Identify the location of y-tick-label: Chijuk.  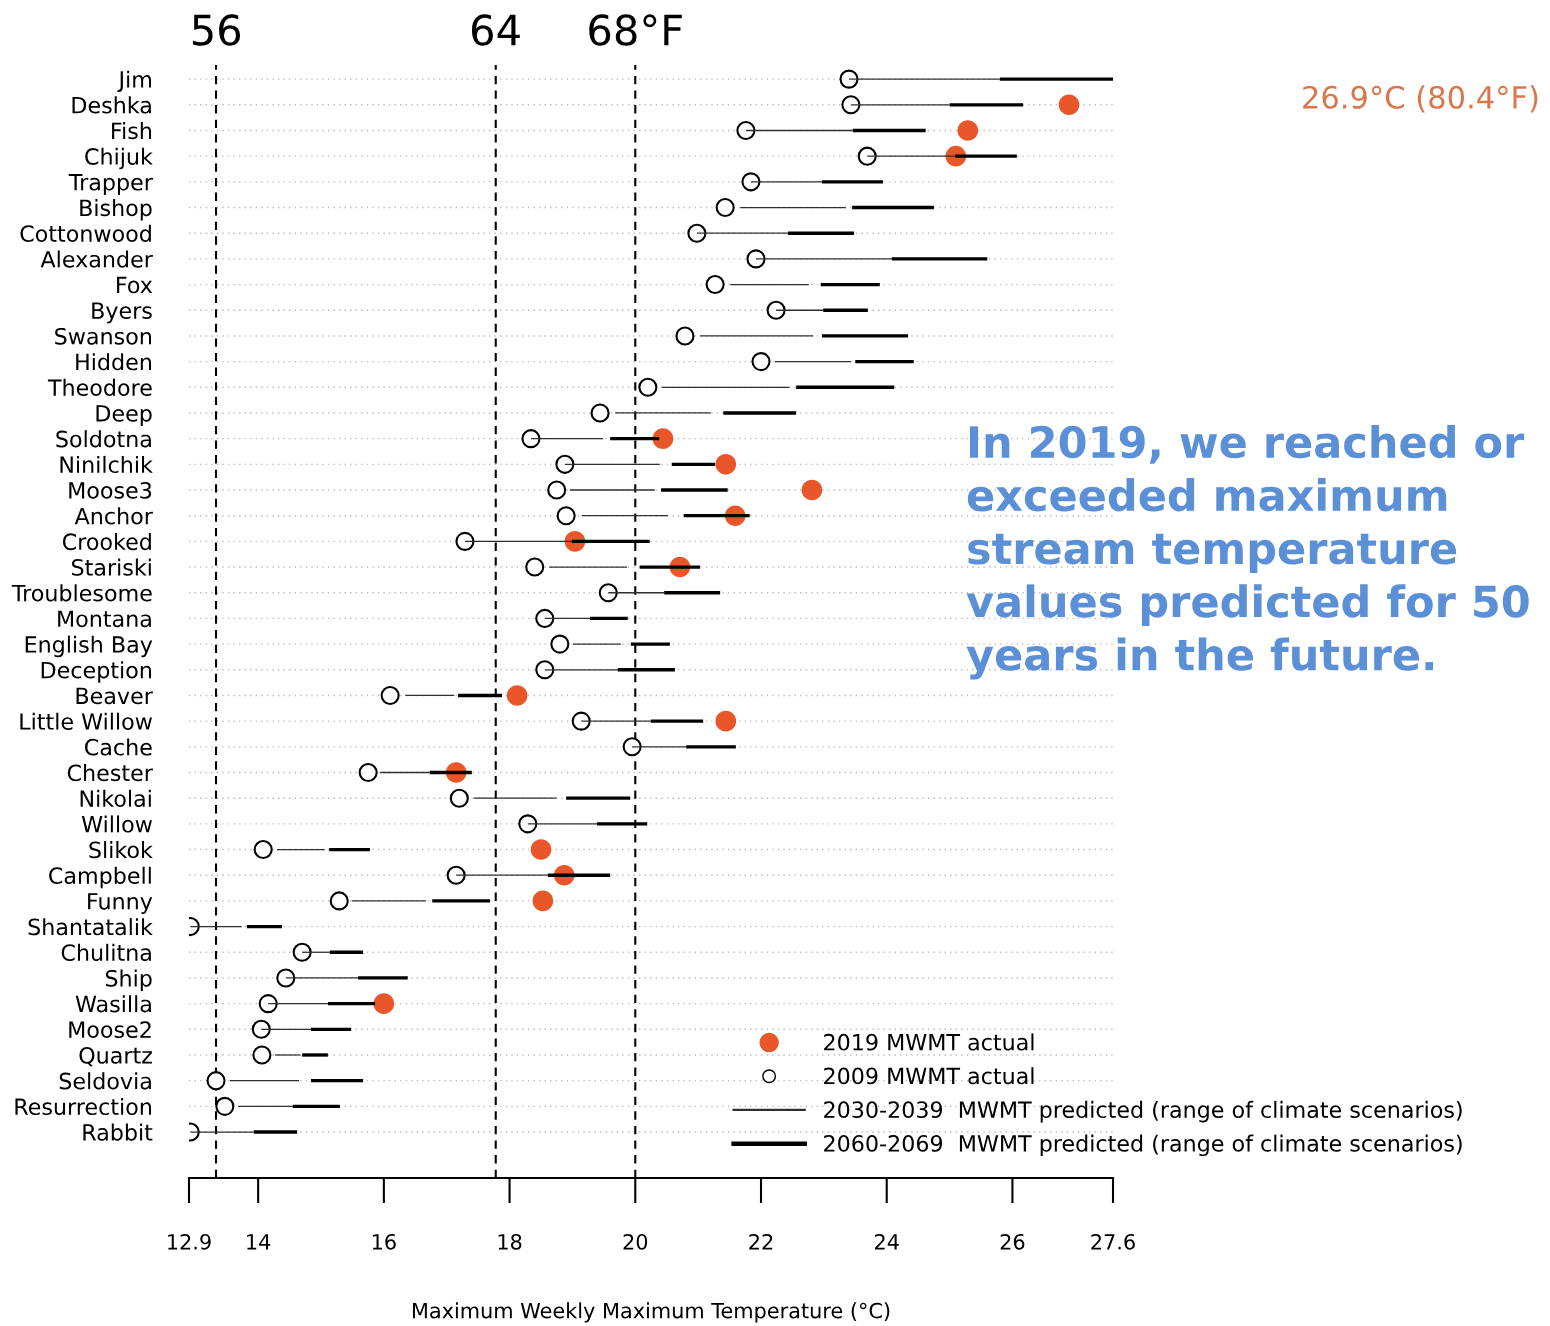
(119, 158).